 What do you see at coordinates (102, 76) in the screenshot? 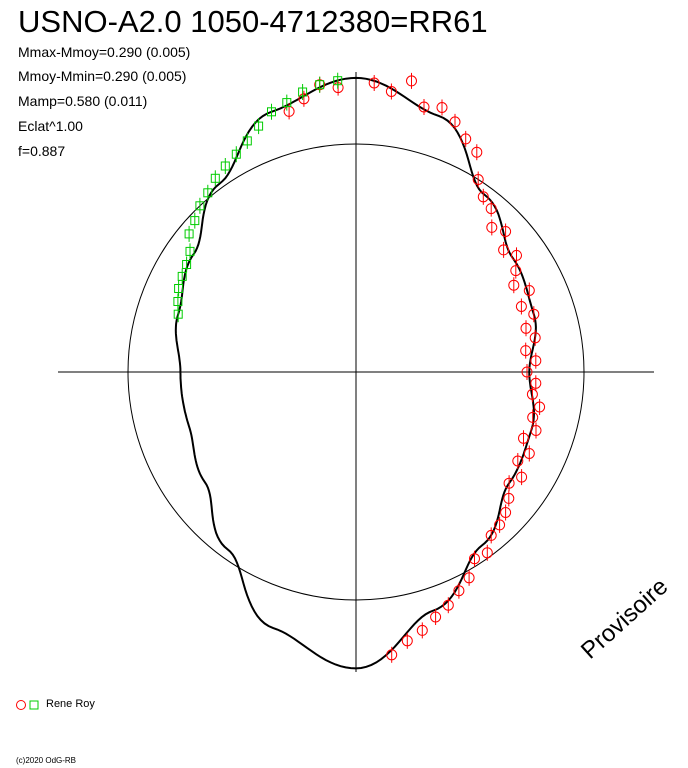
I see `stat-mmoy-mmin: Mmoy-Mmin=0.290 (0.005)` at bounding box center [102, 76].